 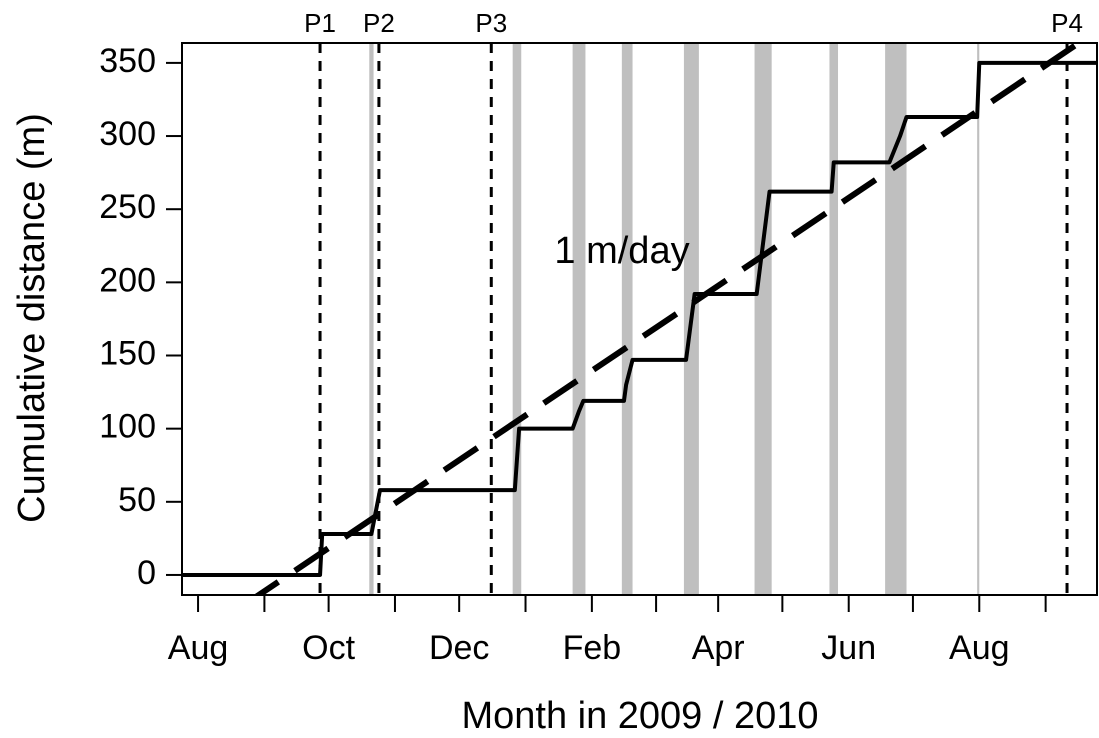 I want to click on y-tick-label: 150, so click(x=127, y=353).